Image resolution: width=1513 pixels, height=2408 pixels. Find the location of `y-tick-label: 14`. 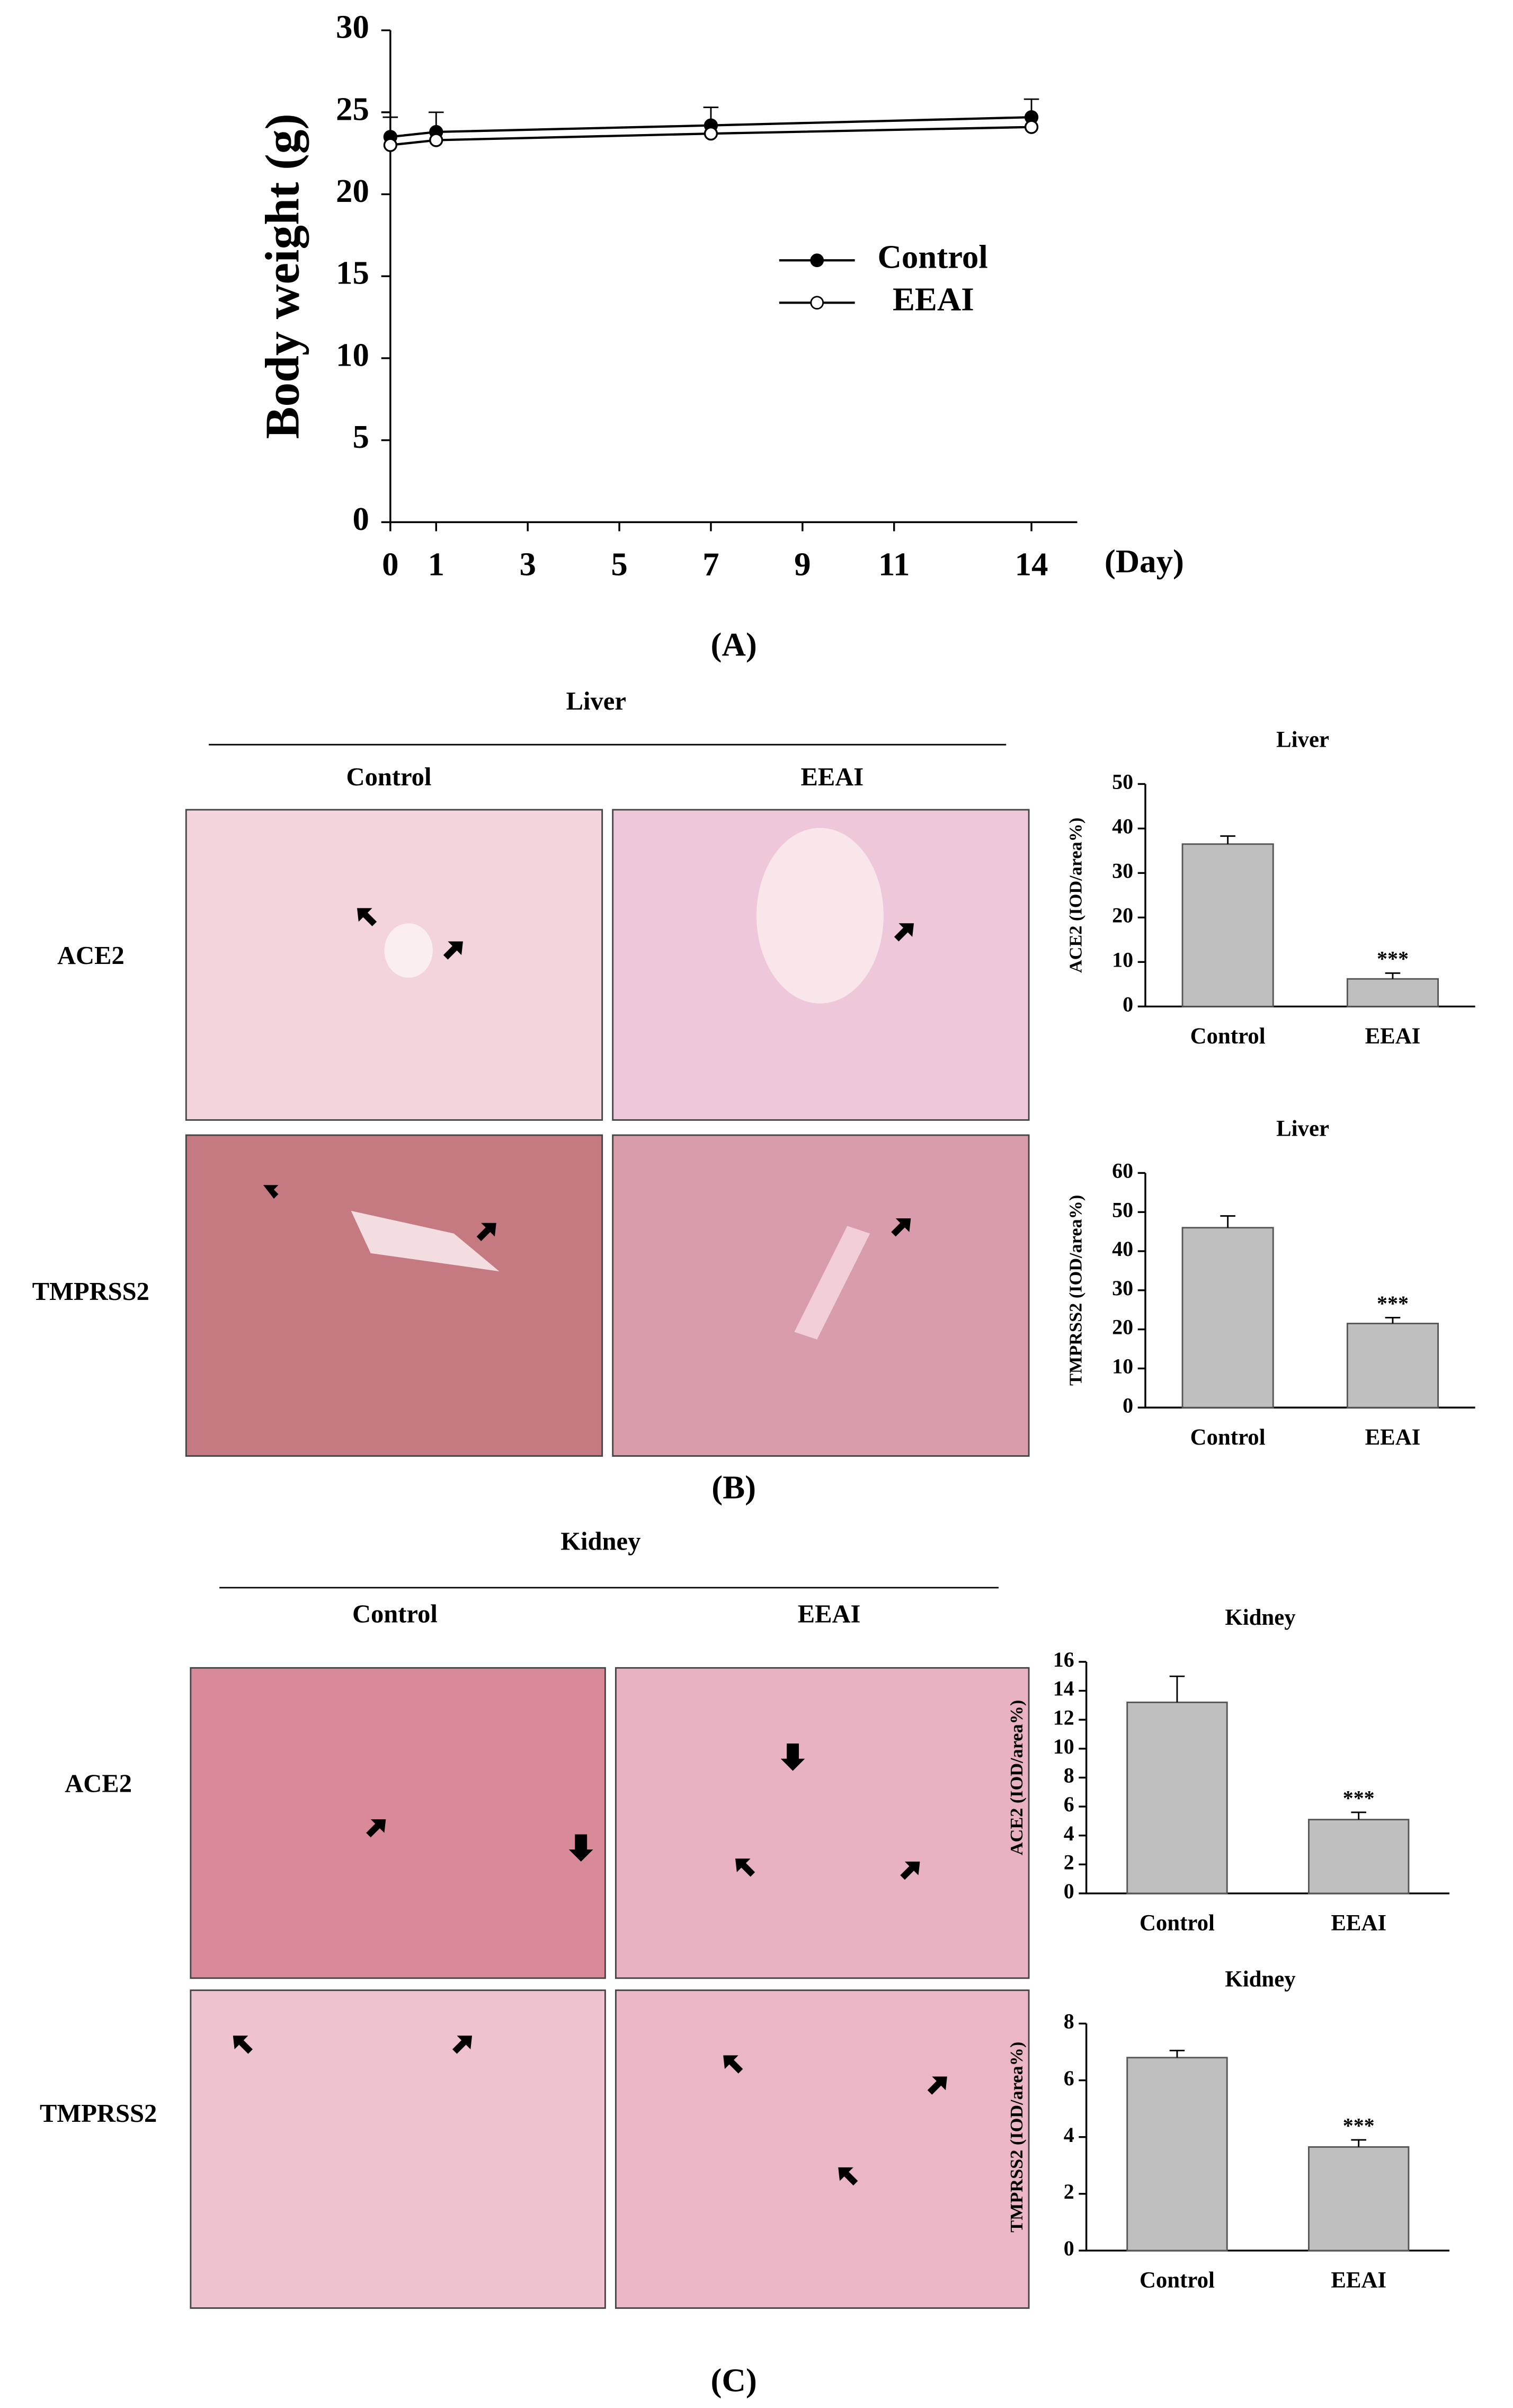

y-tick-label: 14 is located at coordinates (1063, 1689).